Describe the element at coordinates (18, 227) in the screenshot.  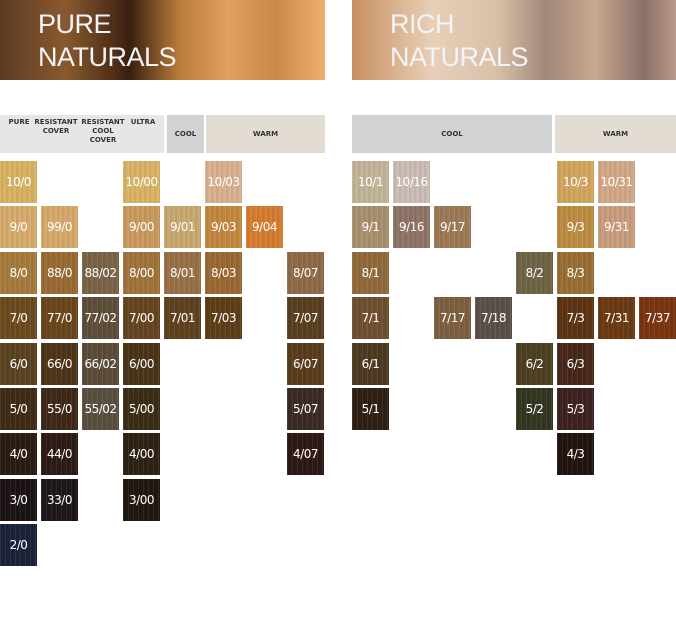
I see `color-swatch: 9/0` at that location.